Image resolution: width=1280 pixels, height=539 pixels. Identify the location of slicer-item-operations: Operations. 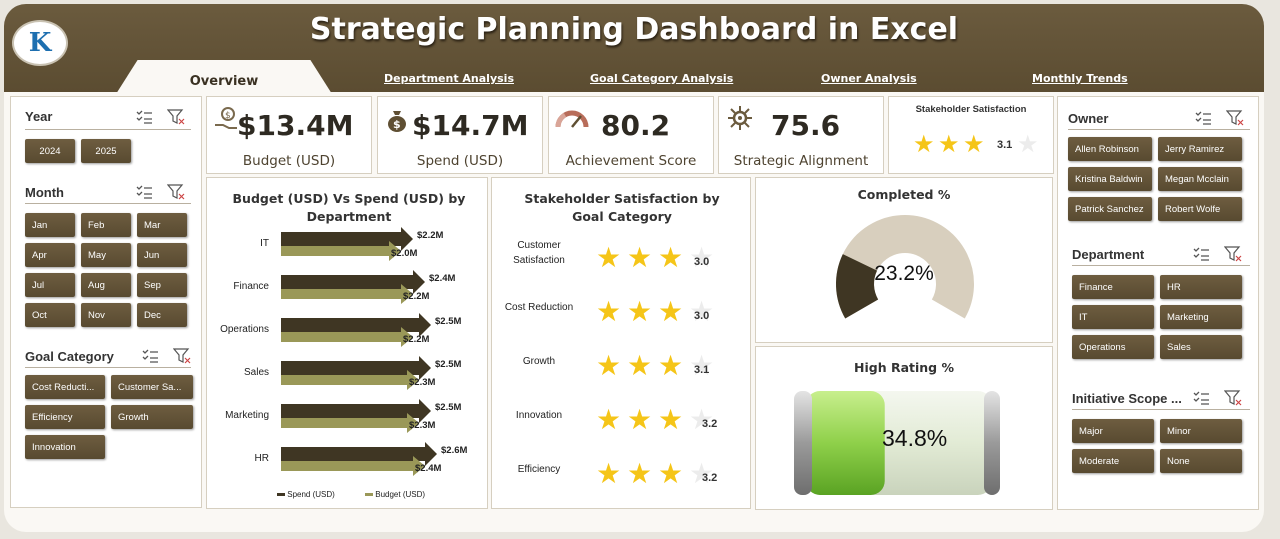
(1113, 347).